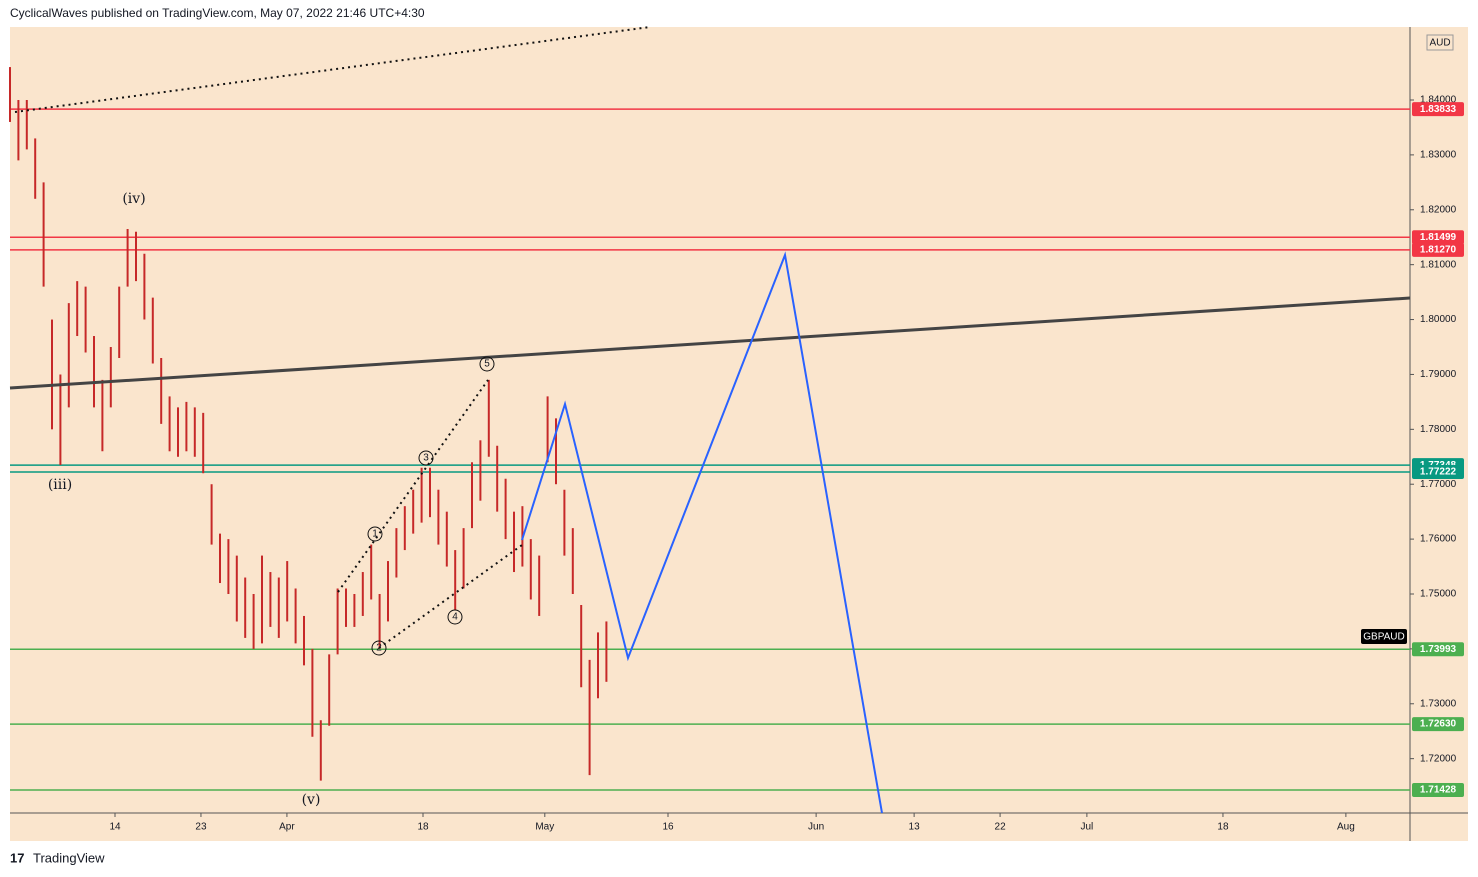 The height and width of the screenshot is (877, 1478). I want to click on svg-text: 17, so click(17, 857).